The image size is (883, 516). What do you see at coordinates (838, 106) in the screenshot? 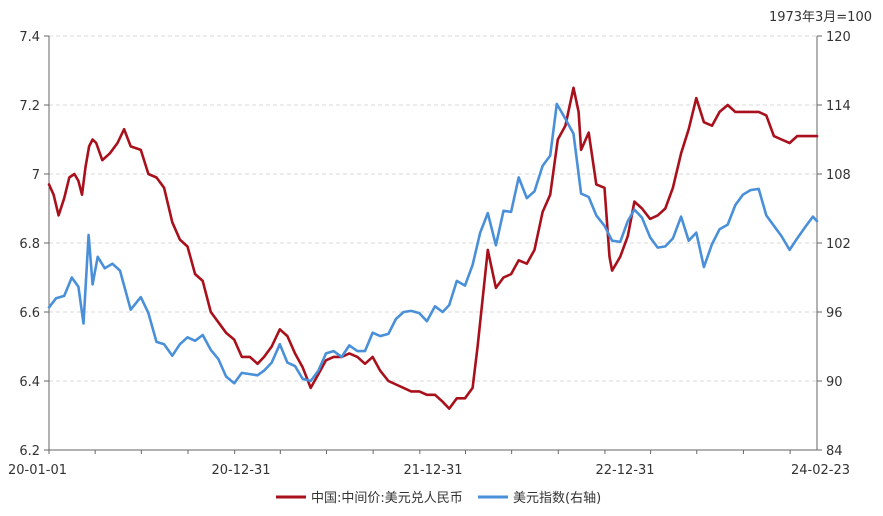
I see `right-axis-tick-label: 114` at bounding box center [838, 106].